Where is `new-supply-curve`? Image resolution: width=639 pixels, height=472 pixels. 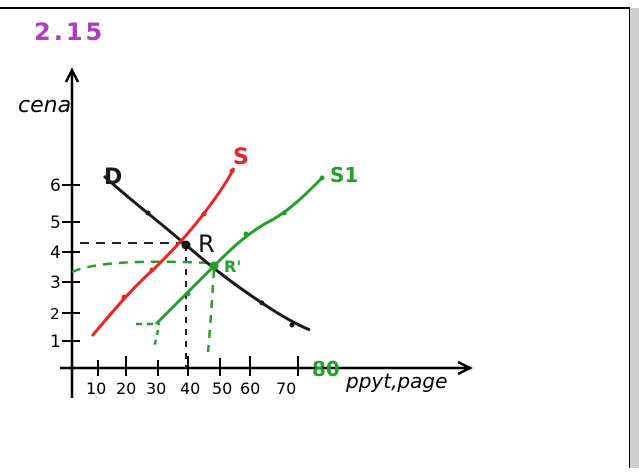 new-supply-curve is located at coordinates (239, 251).